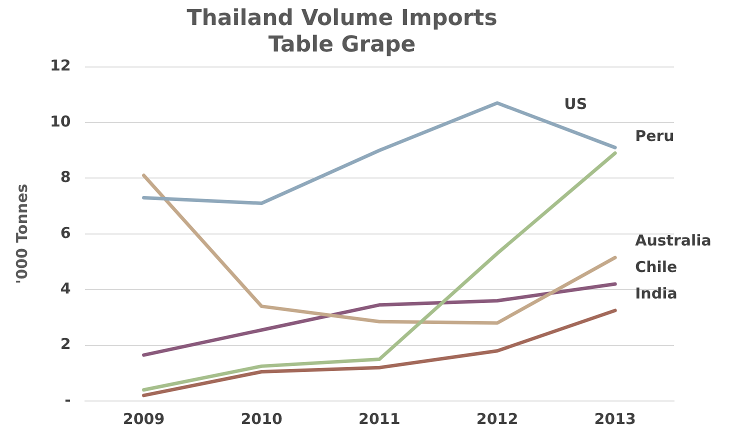  Describe the element at coordinates (673, 240) in the screenshot. I see `series-label: Australia` at that location.